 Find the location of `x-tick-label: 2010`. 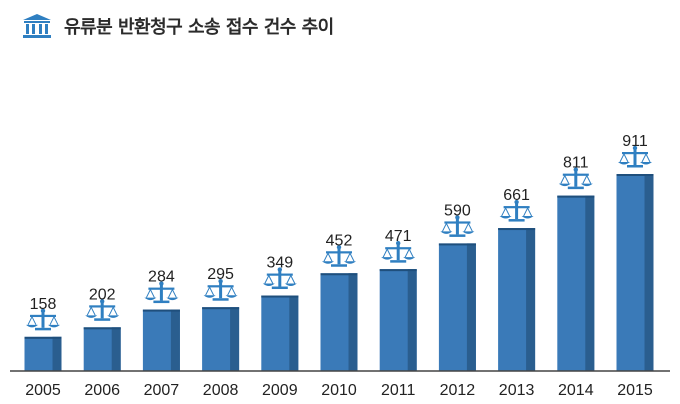

x-tick-label: 2010 is located at coordinates (339, 390).